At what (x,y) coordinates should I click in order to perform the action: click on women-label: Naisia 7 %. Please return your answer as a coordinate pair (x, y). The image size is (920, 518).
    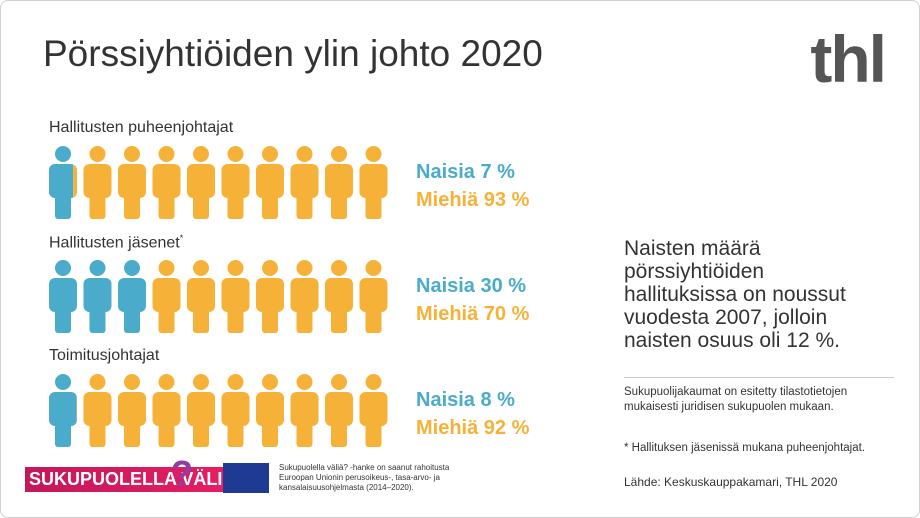
    Looking at the image, I should click on (465, 172).